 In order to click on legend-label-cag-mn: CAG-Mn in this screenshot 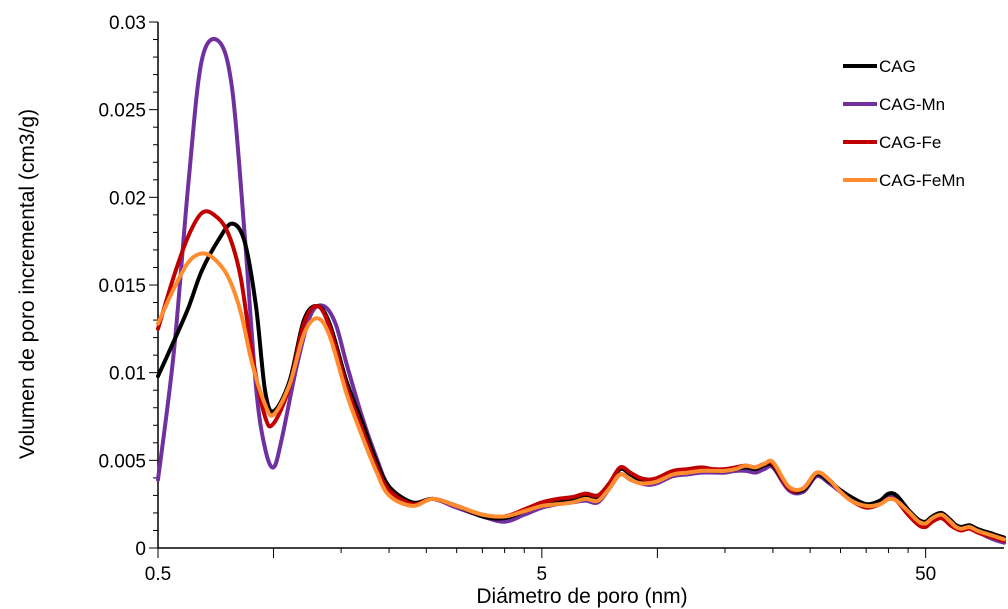, I will do `click(912, 104)`.